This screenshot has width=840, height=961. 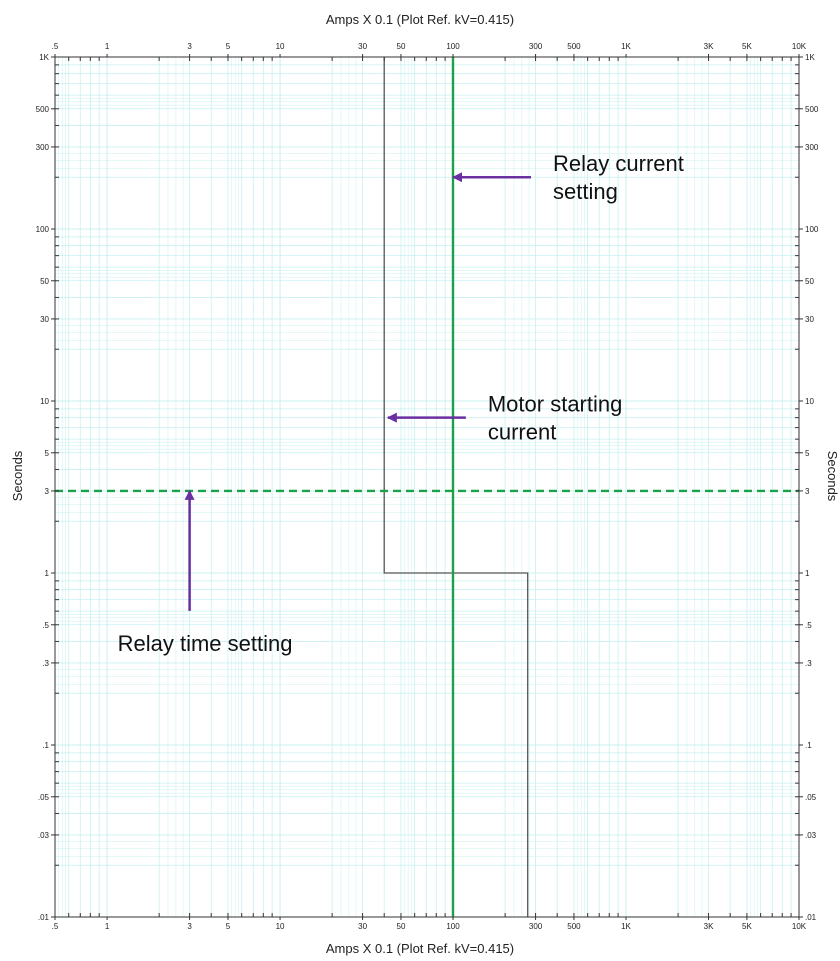 I want to click on y-tick-label-right: 5, so click(x=807, y=453).